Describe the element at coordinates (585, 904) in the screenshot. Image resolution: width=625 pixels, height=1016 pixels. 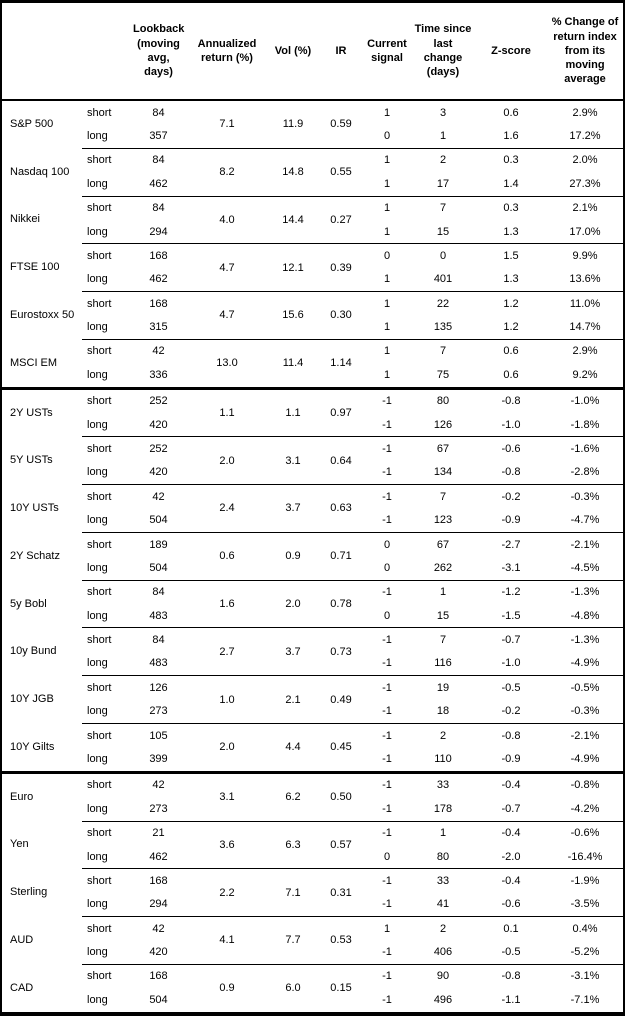
I see `pct-change-cell: -3.5%` at that location.